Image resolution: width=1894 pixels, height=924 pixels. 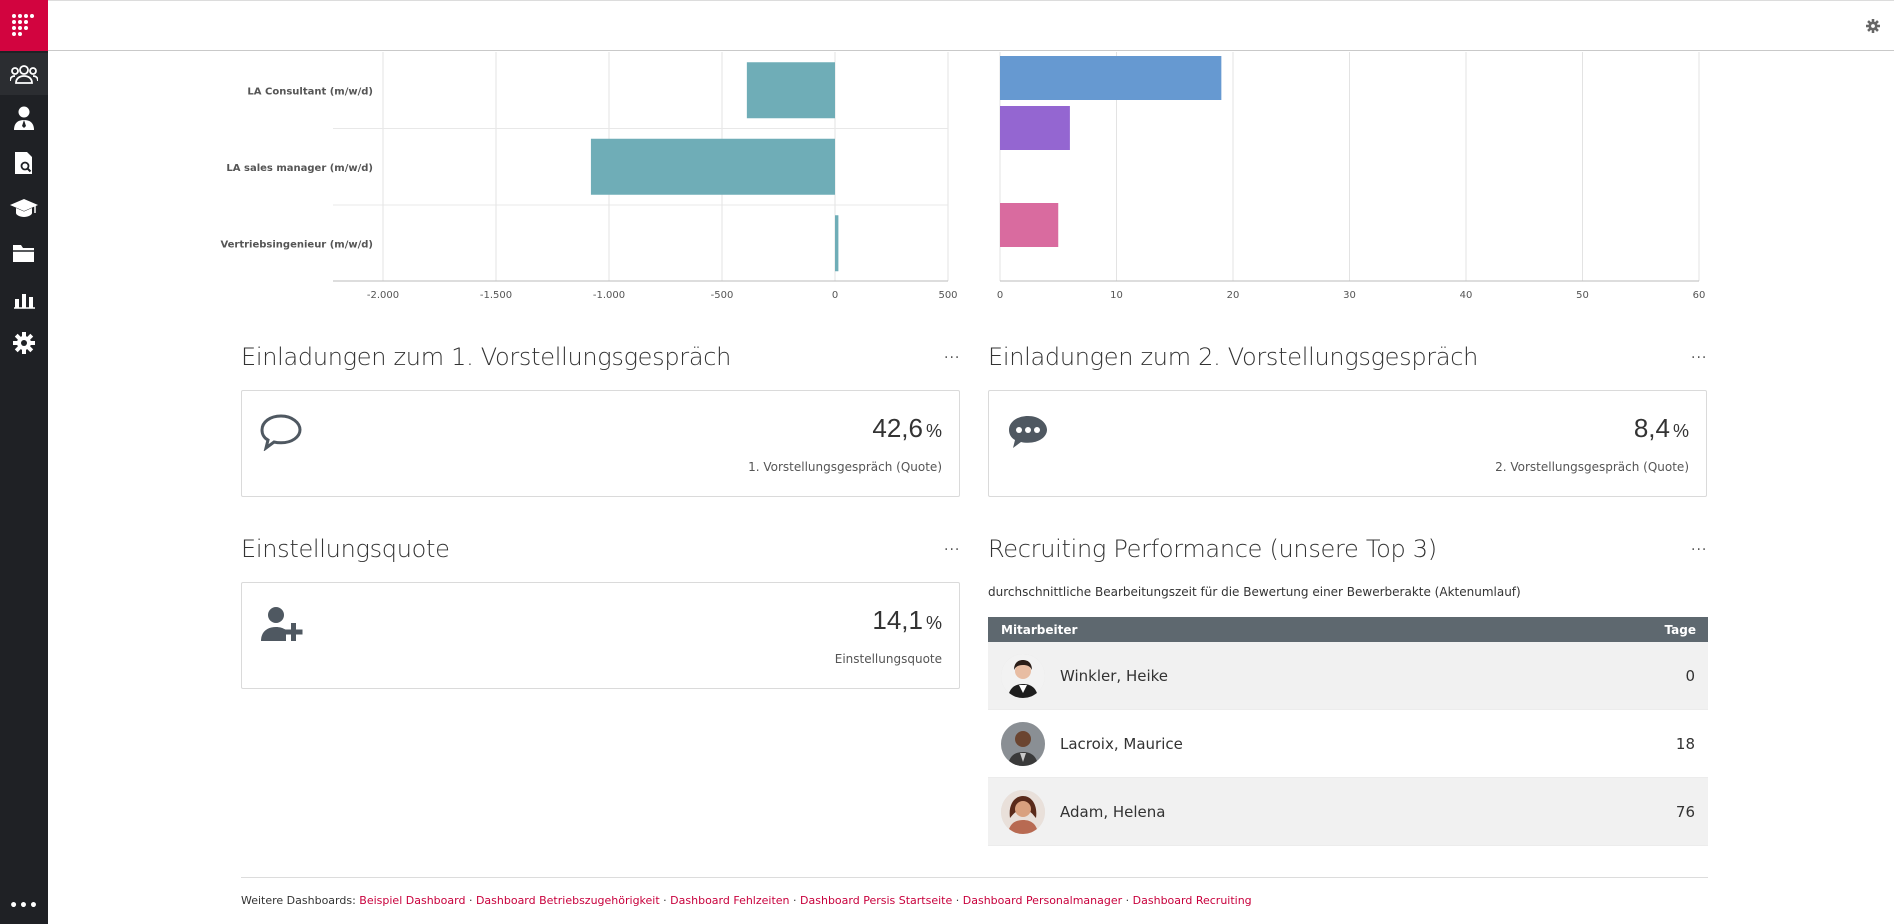 What do you see at coordinates (1661, 428) in the screenshot?
I see `kpi-value-interview2: 8,4%` at bounding box center [1661, 428].